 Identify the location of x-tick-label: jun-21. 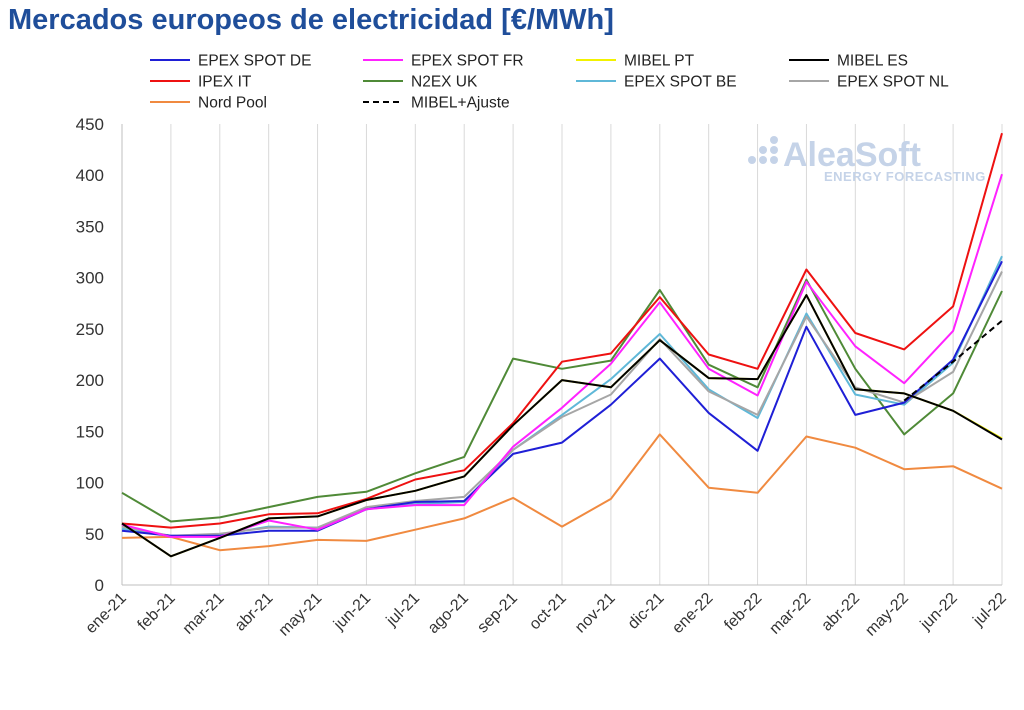
(352, 612).